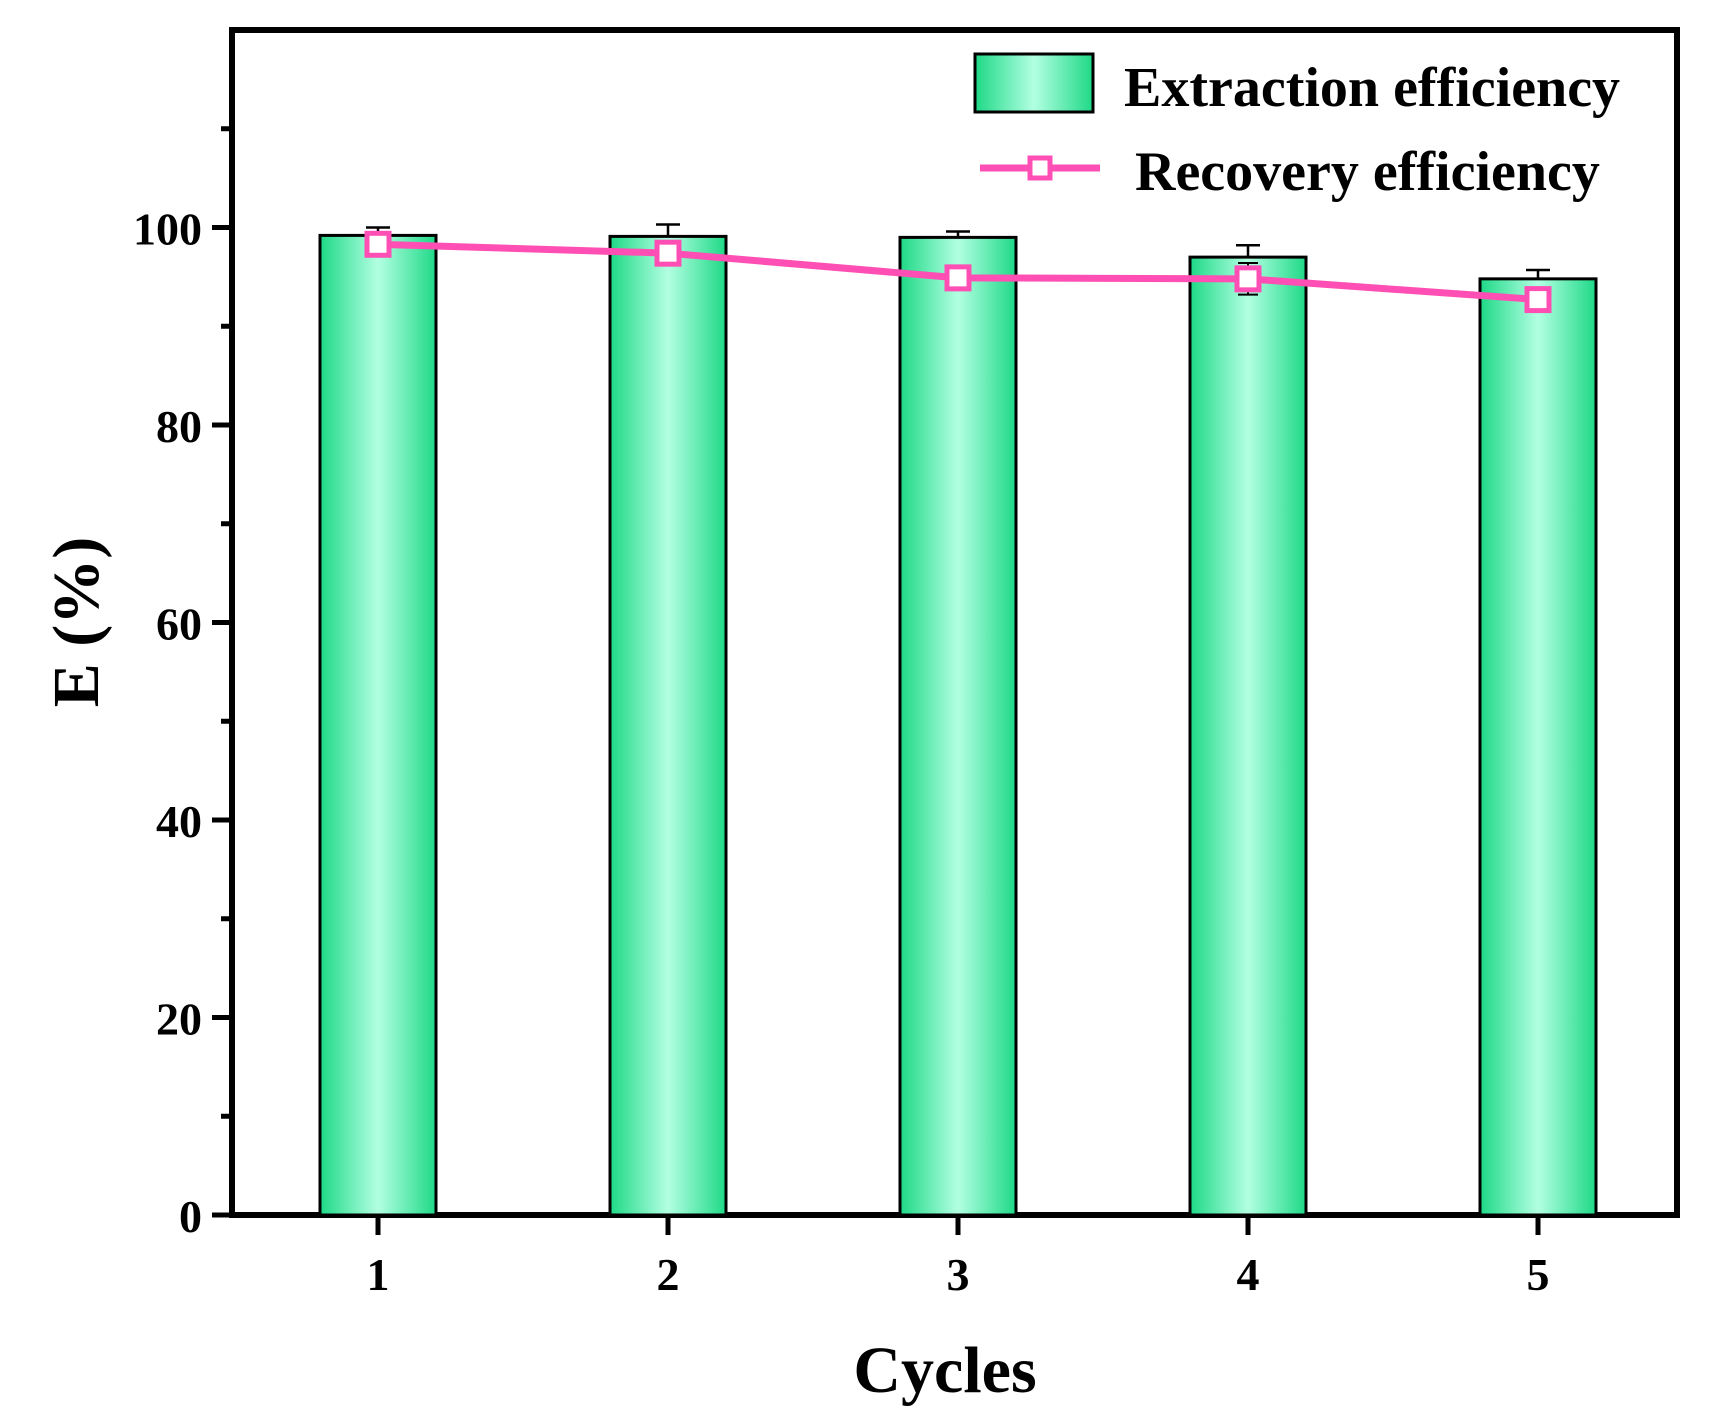 The height and width of the screenshot is (1419, 1709). I want to click on bar-error-bars, so click(958, 251).